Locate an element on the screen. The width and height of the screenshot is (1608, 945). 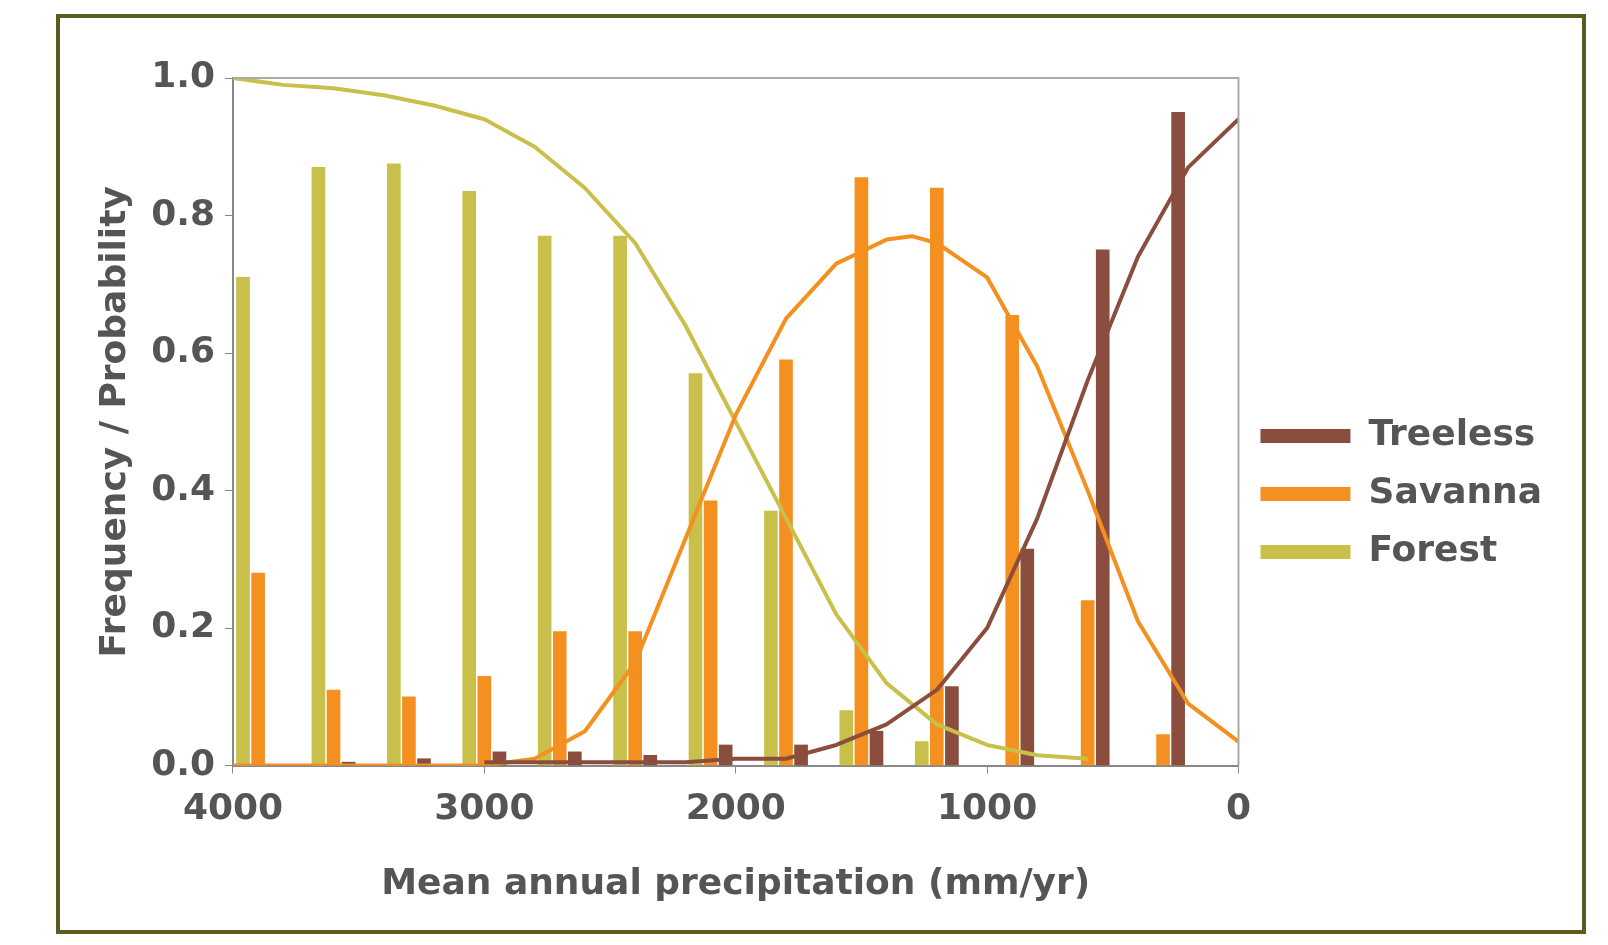
y-tick-label: 0.8 is located at coordinates (183, 212).